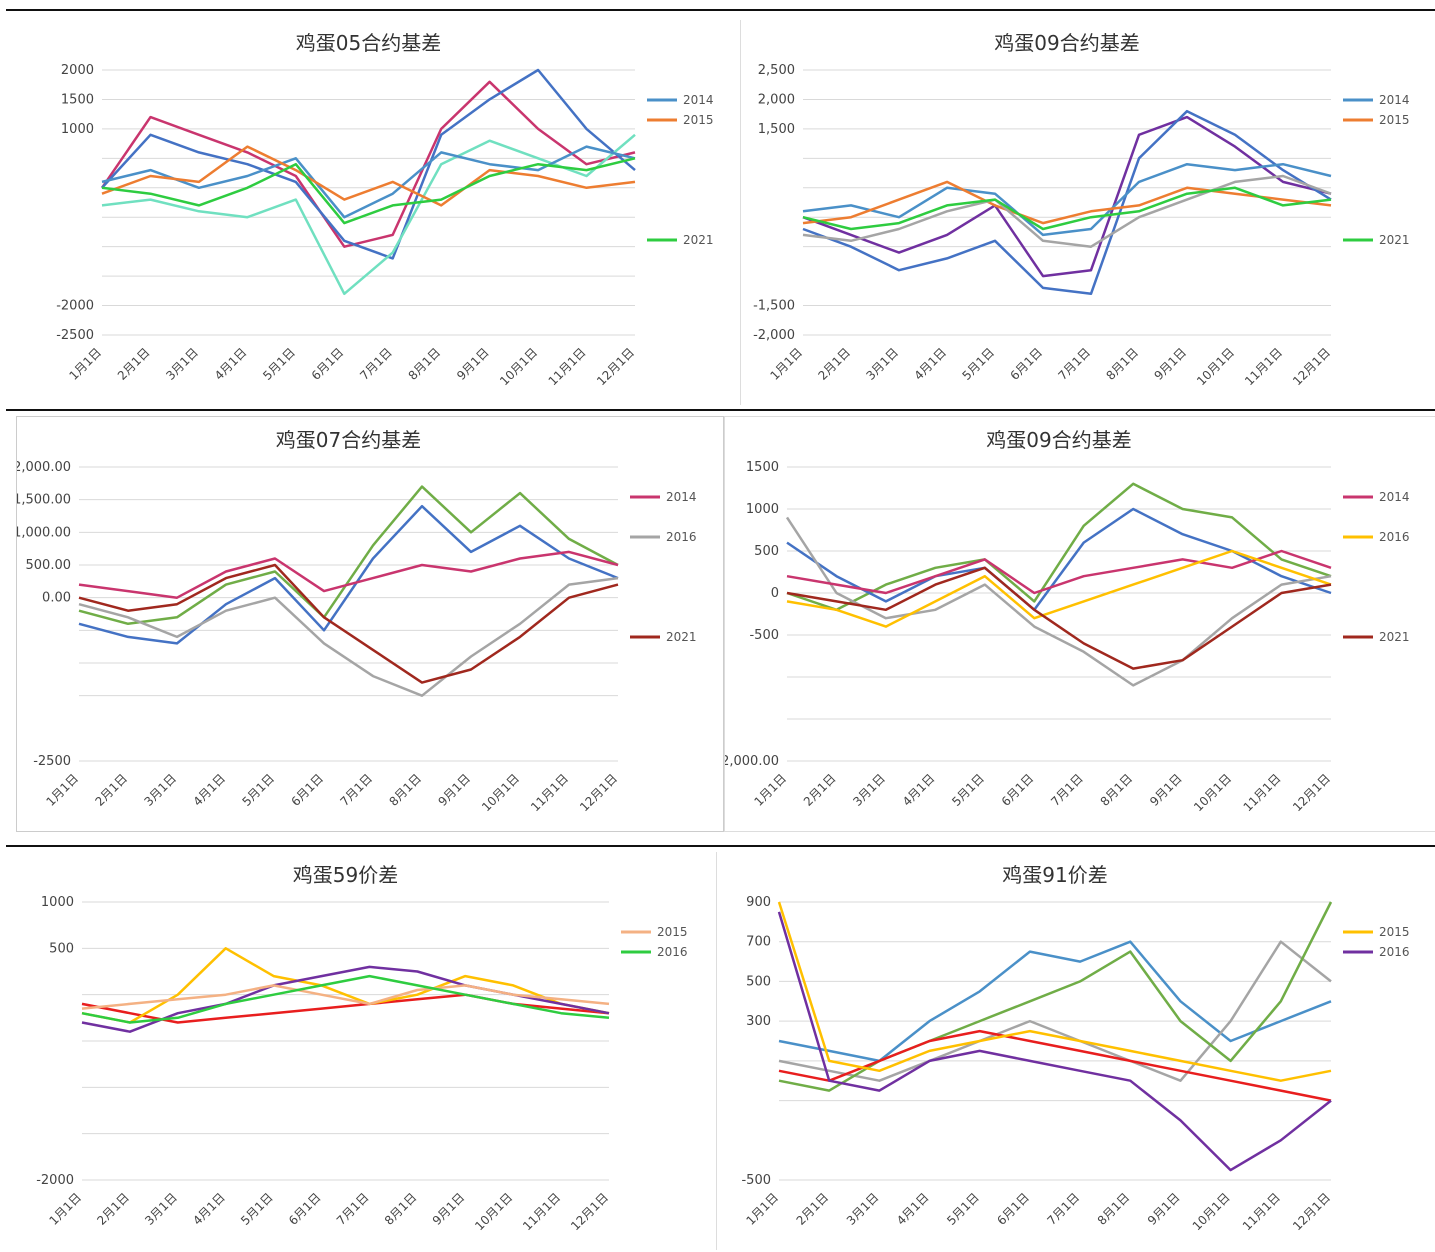 Image resolution: width=1435 pixels, height=1252 pixels. I want to click on chart-title: 鸡蛋59价差, so click(345, 875).